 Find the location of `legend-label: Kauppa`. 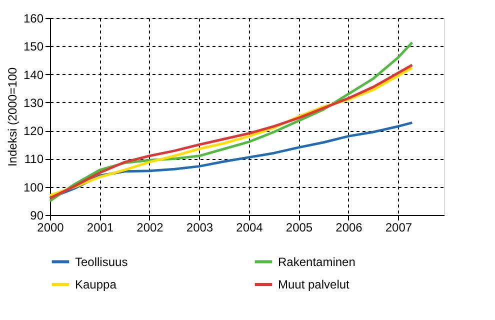

legend-label: Kauppa is located at coordinates (96, 285).